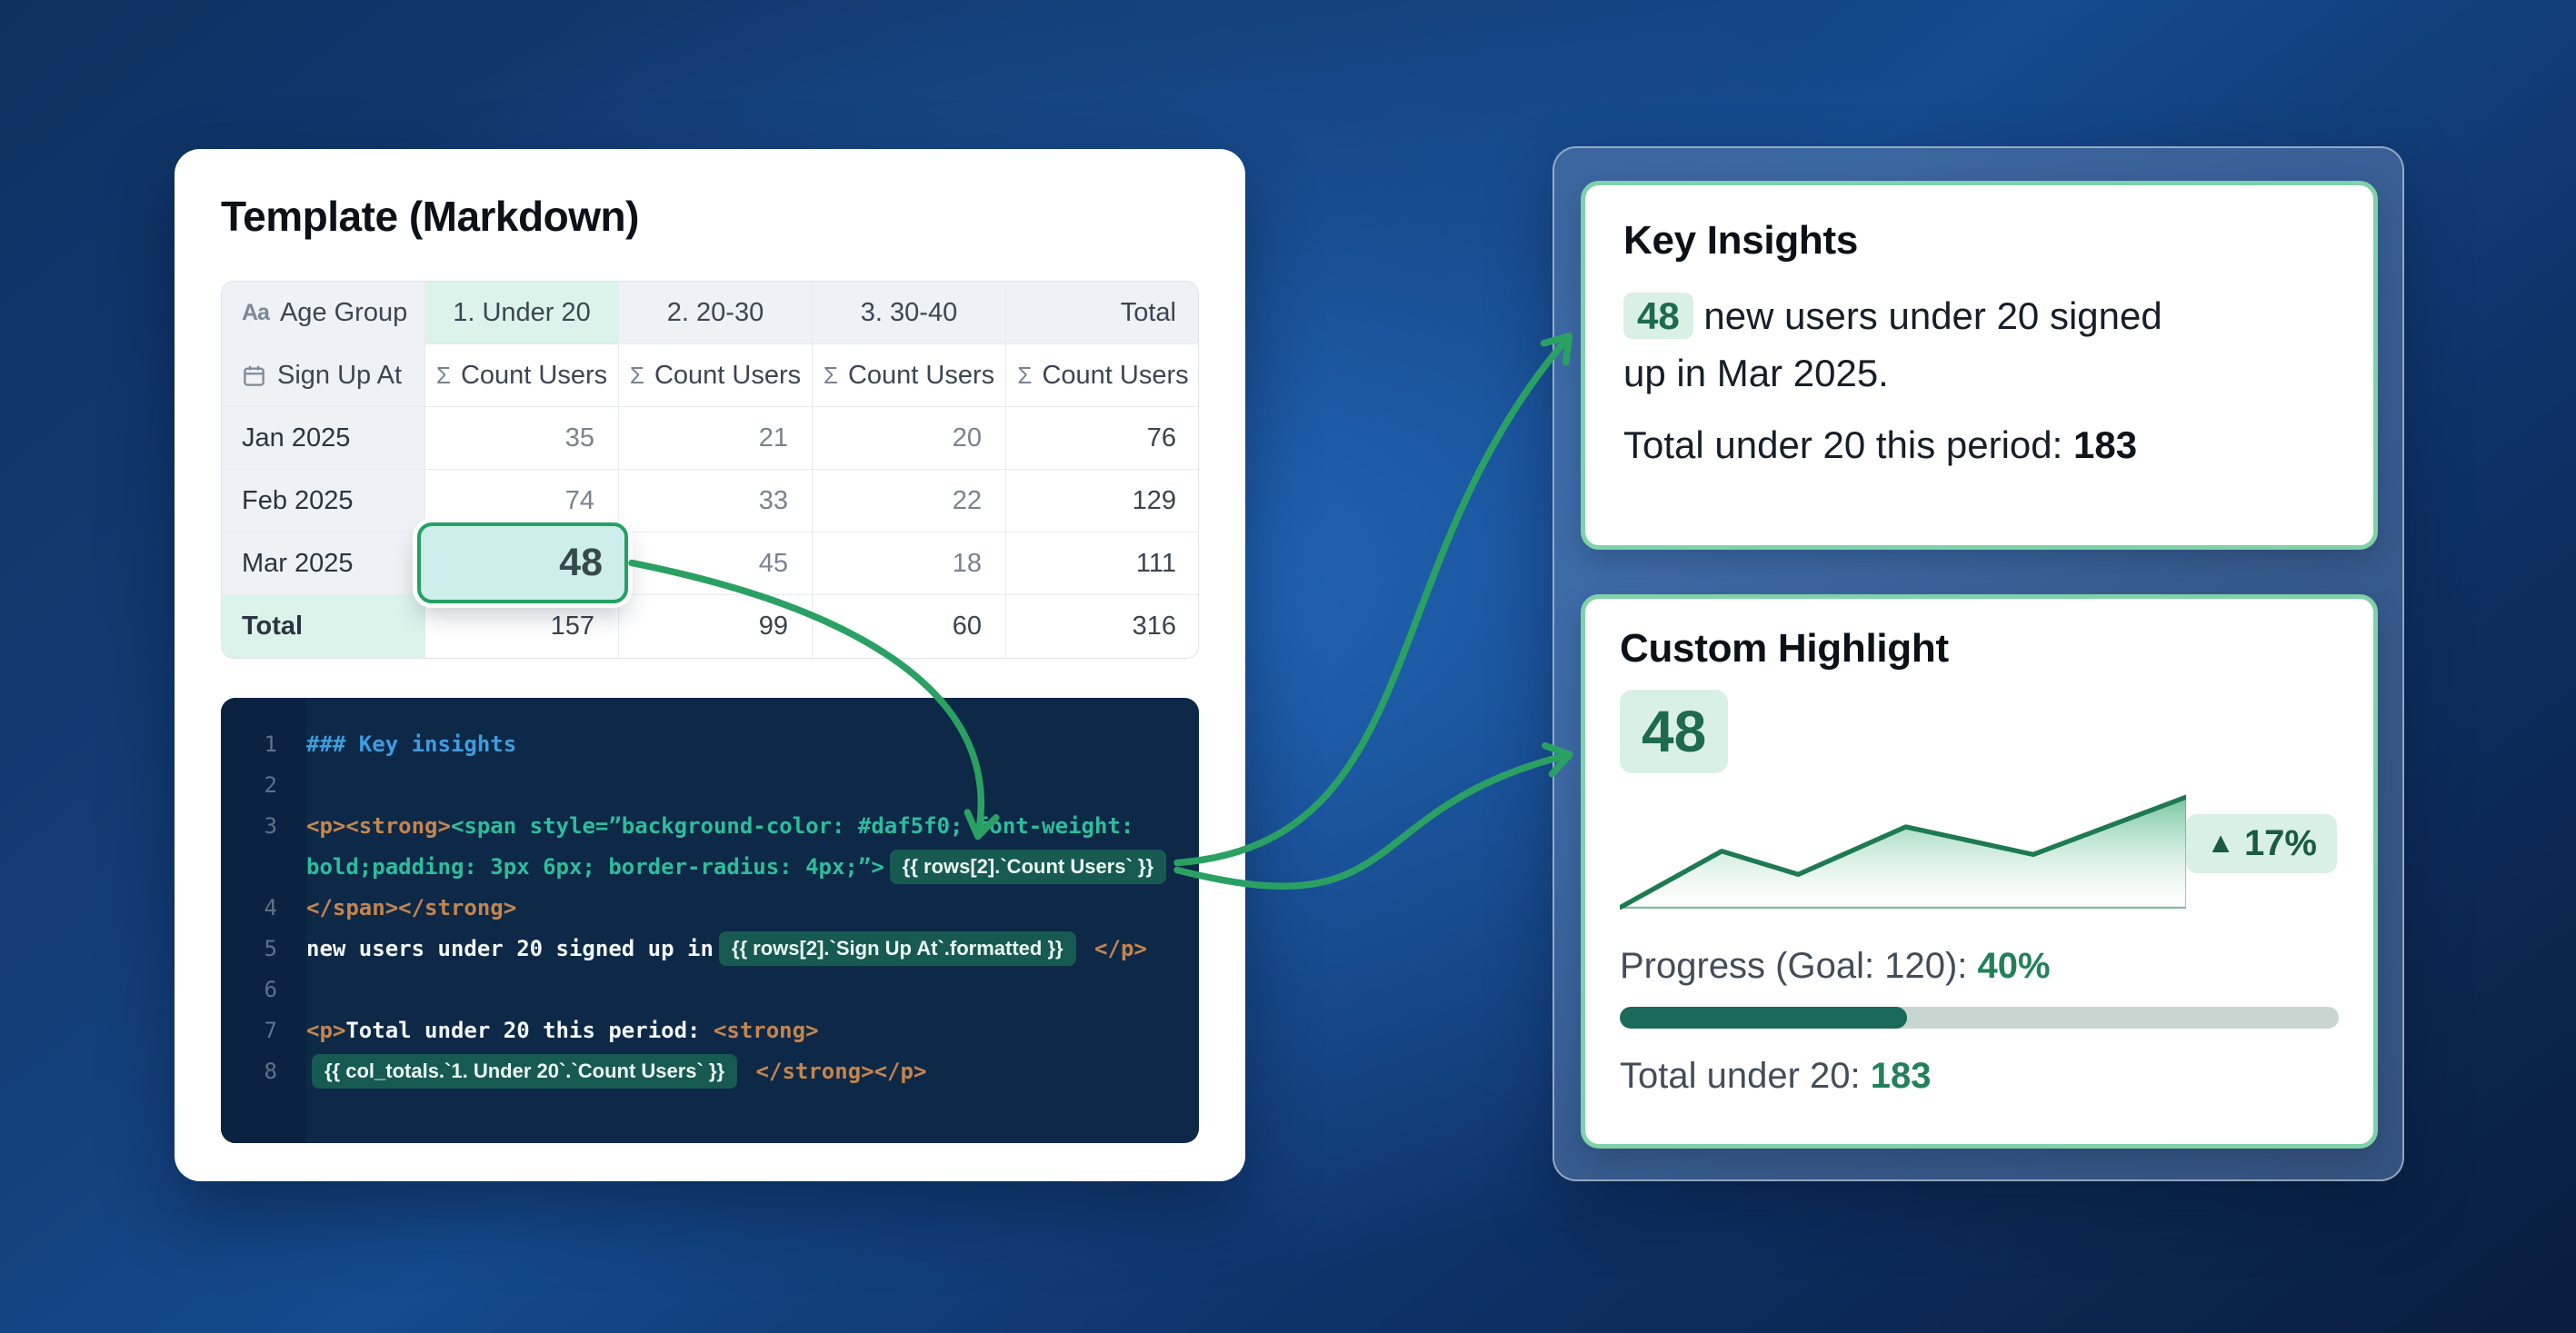  Describe the element at coordinates (1028, 866) in the screenshot. I see `variable-token-pill: {{ rows[2].`Count Users` }}` at that location.